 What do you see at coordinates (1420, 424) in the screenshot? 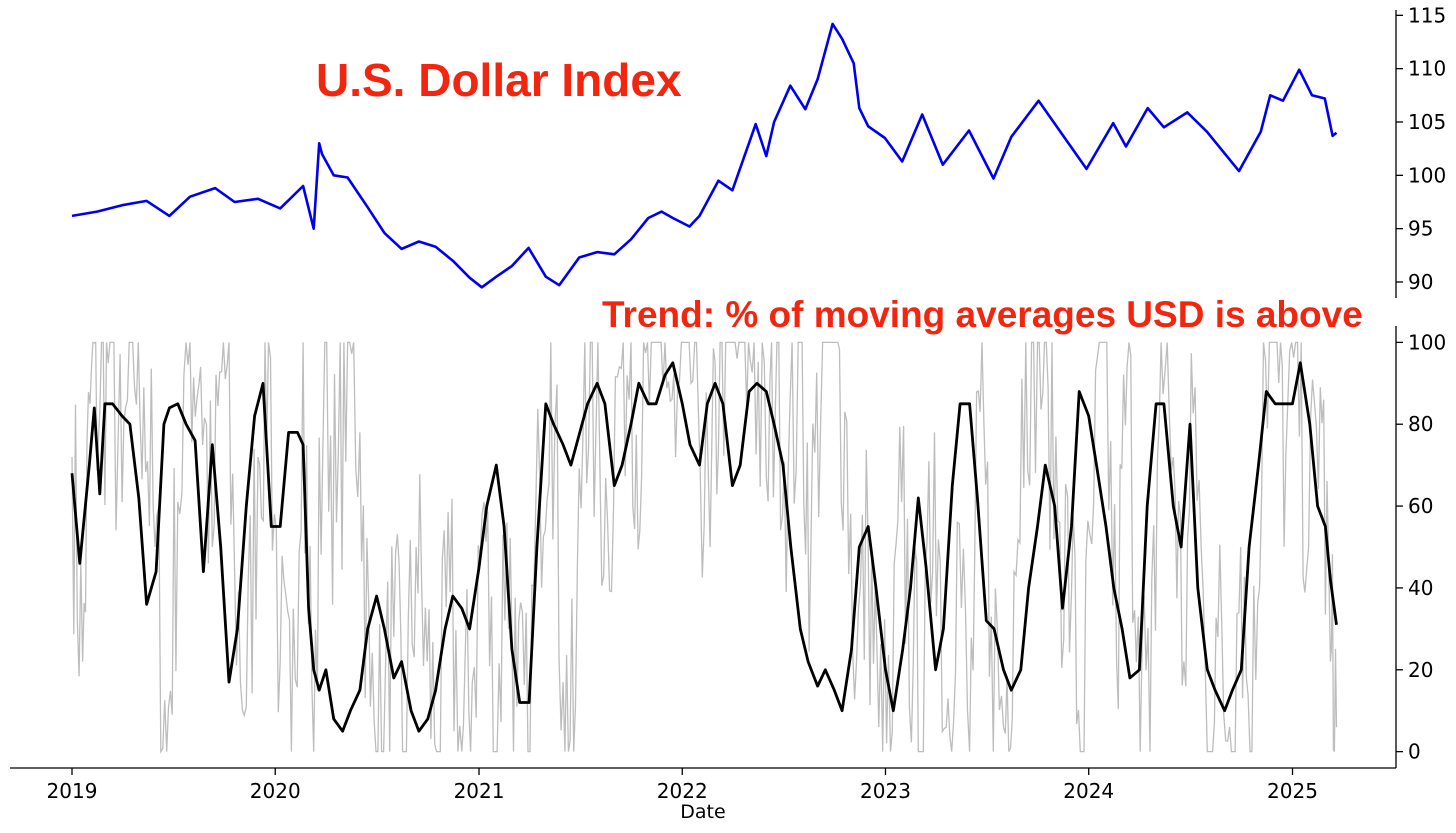
I see `trend-y-tick-label: 80` at bounding box center [1420, 424].